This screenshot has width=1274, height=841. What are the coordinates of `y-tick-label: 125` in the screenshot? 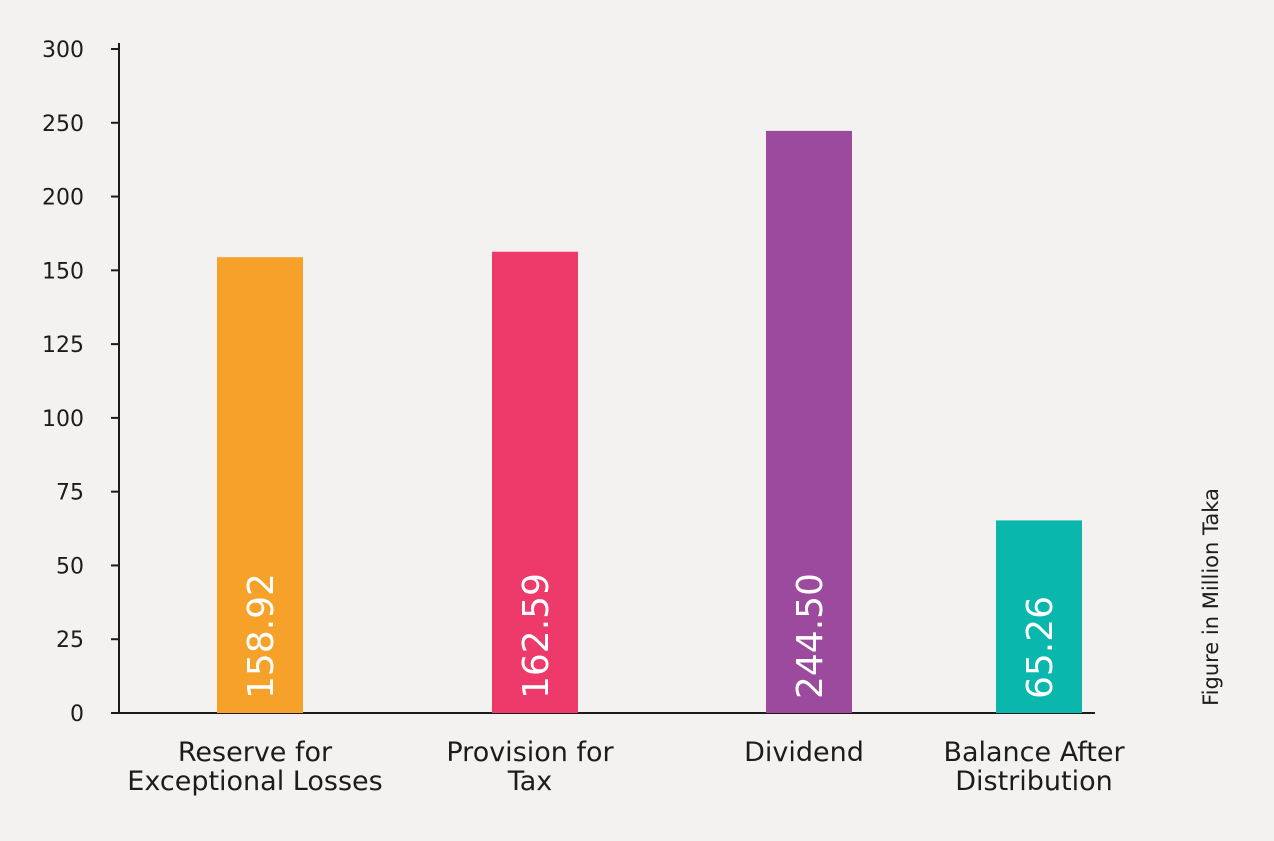 It's located at (63, 345).